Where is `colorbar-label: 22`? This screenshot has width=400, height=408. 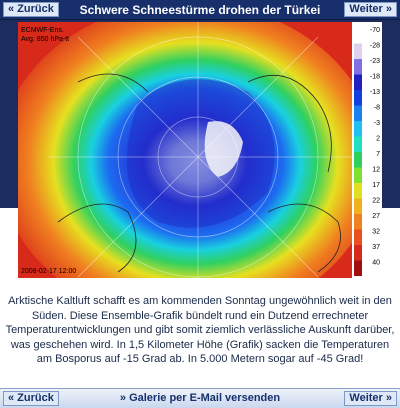
colorbar-label: 22 is located at coordinates (376, 201).